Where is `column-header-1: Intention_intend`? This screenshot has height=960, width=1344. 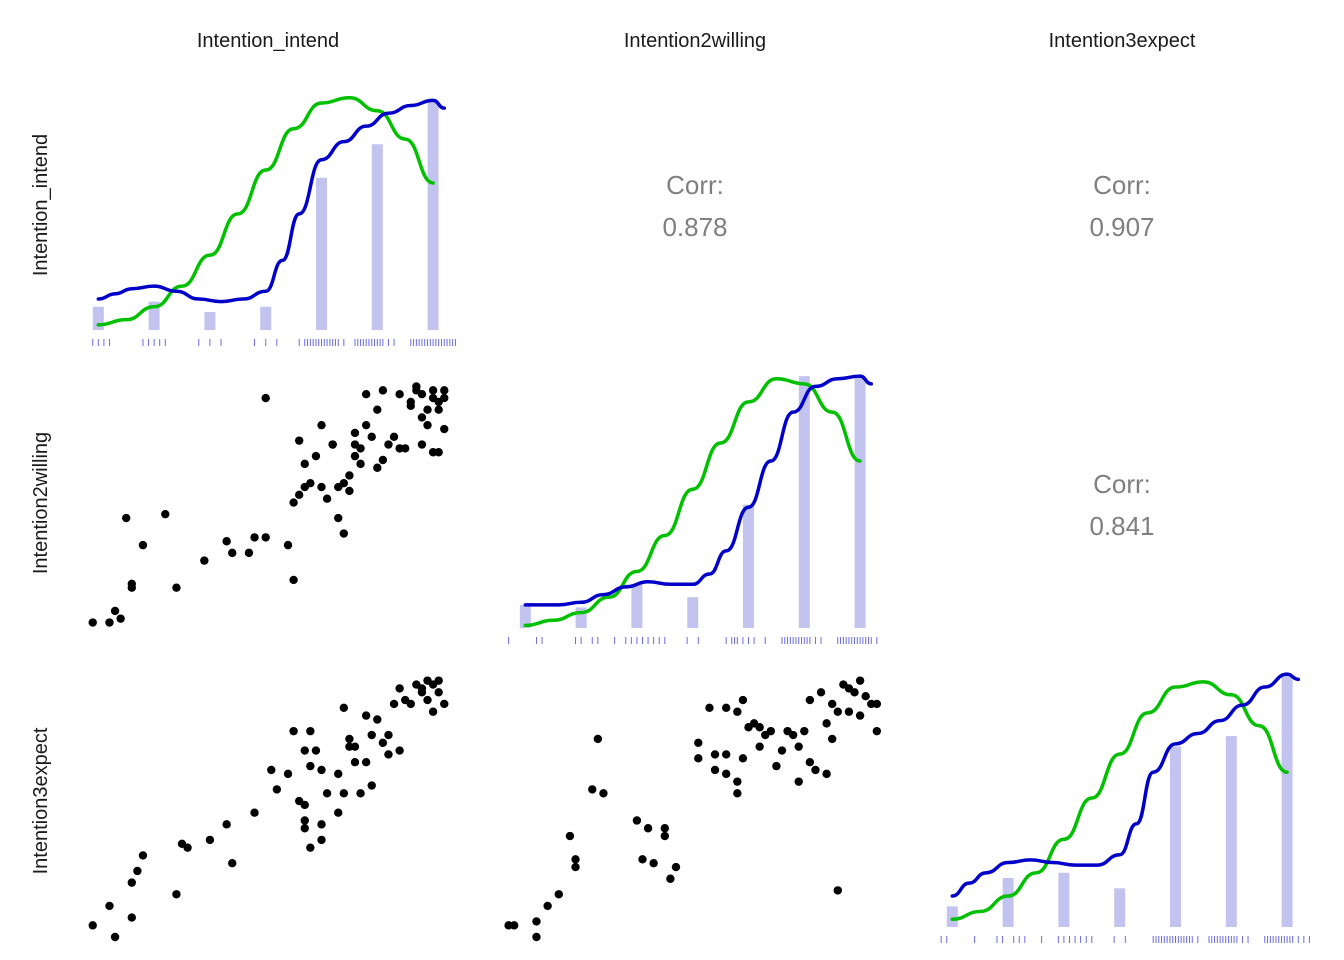 column-header-1: Intention_intend is located at coordinates (268, 41).